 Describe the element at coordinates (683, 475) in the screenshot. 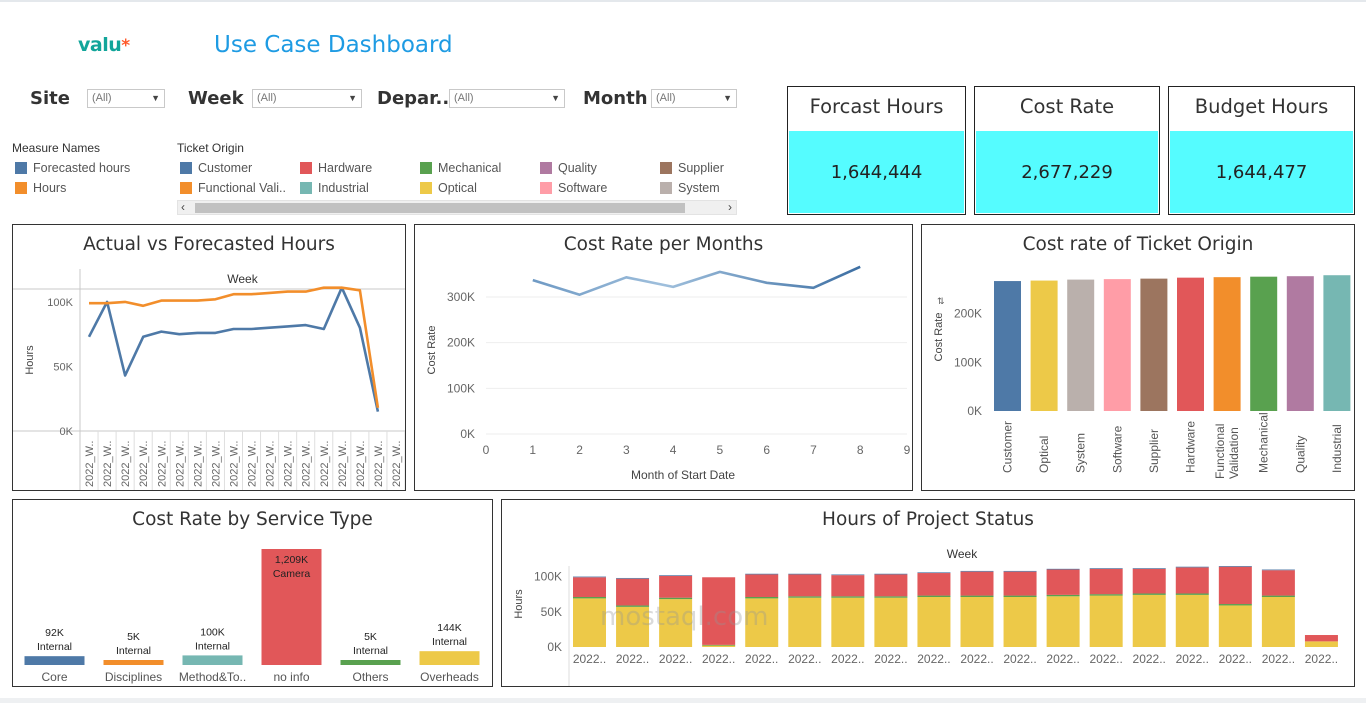

I see `x-axis-label: Month of Start Date` at that location.